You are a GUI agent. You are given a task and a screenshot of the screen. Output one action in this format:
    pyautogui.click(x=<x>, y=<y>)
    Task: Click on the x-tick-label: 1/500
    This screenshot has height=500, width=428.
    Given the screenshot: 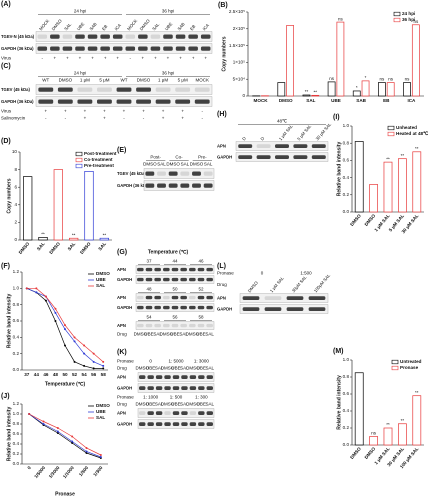 What is the action you would take?
    pyautogui.click(x=84, y=471)
    